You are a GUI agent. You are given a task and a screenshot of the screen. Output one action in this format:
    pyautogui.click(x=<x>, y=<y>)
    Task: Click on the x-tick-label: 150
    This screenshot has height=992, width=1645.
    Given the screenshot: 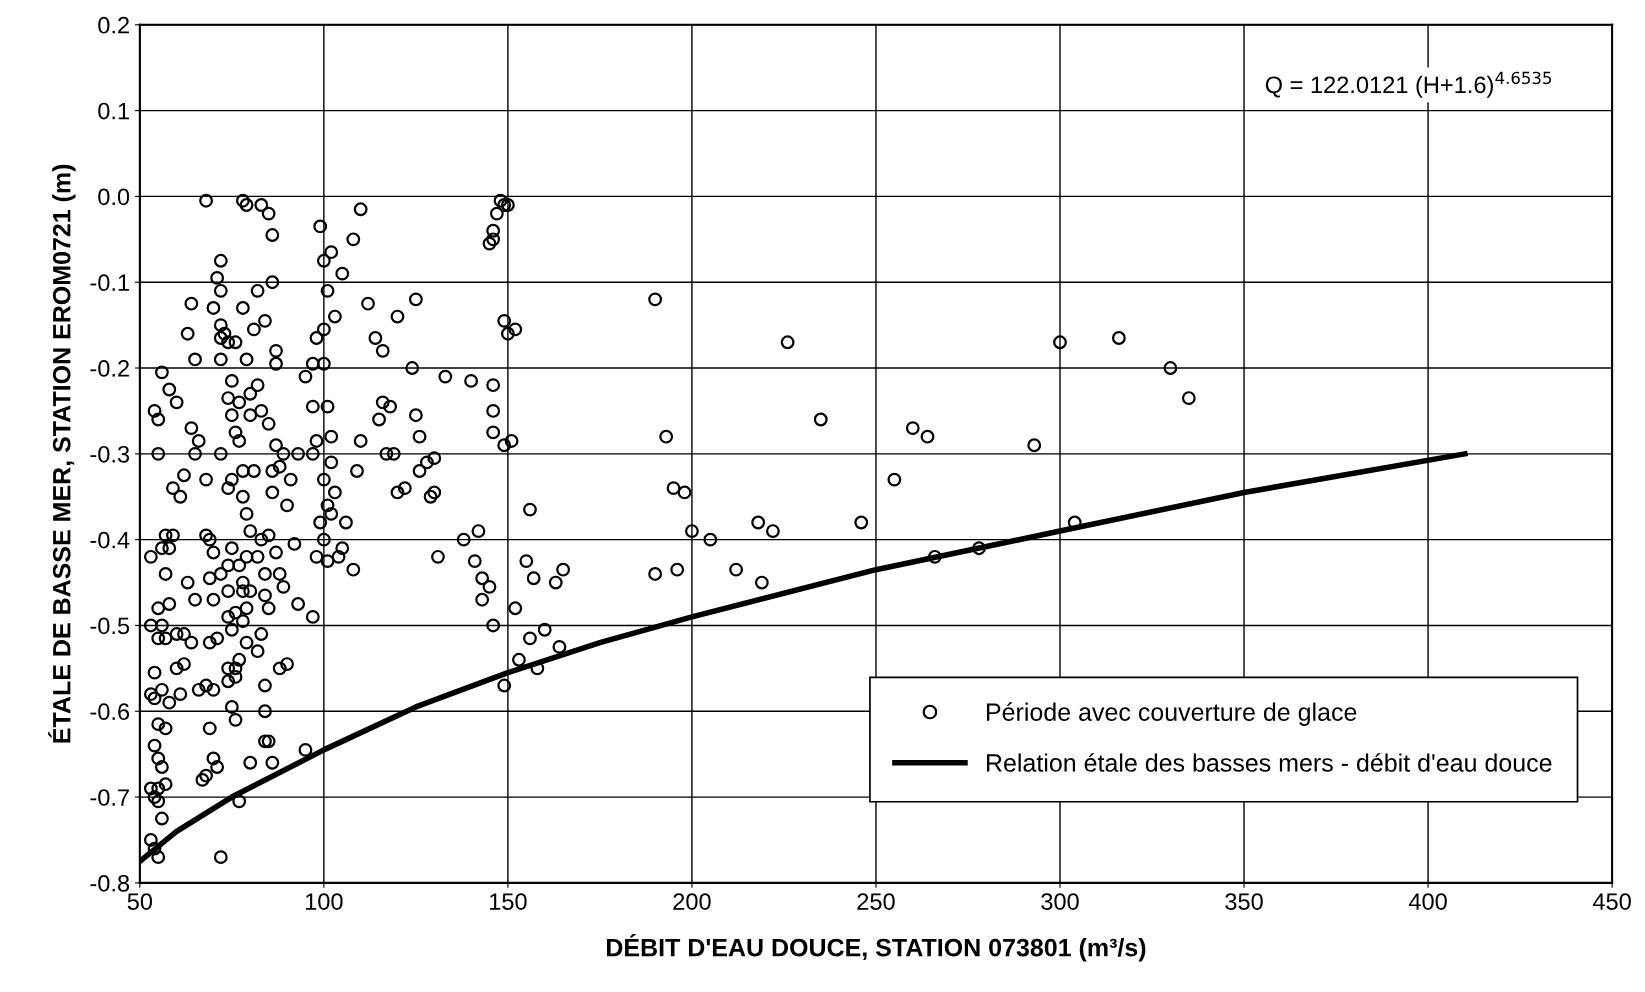 What is the action you would take?
    pyautogui.click(x=508, y=901)
    